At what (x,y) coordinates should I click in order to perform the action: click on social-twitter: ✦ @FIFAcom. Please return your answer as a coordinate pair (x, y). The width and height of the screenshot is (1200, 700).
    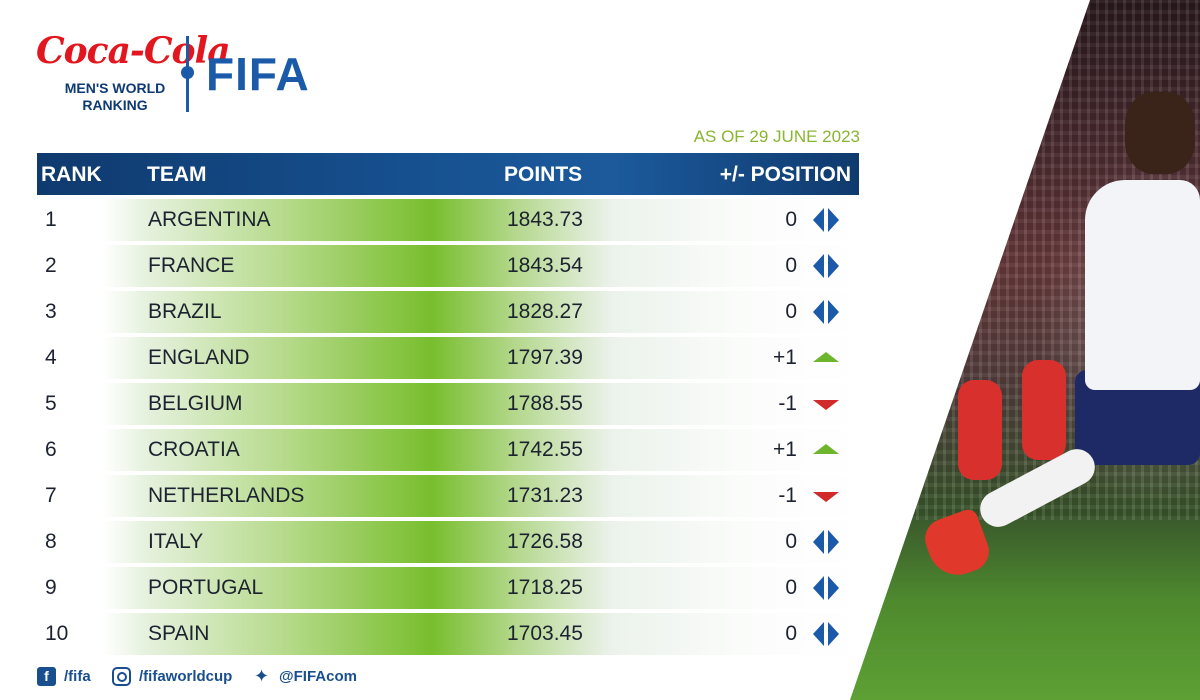
    Looking at the image, I should click on (304, 676).